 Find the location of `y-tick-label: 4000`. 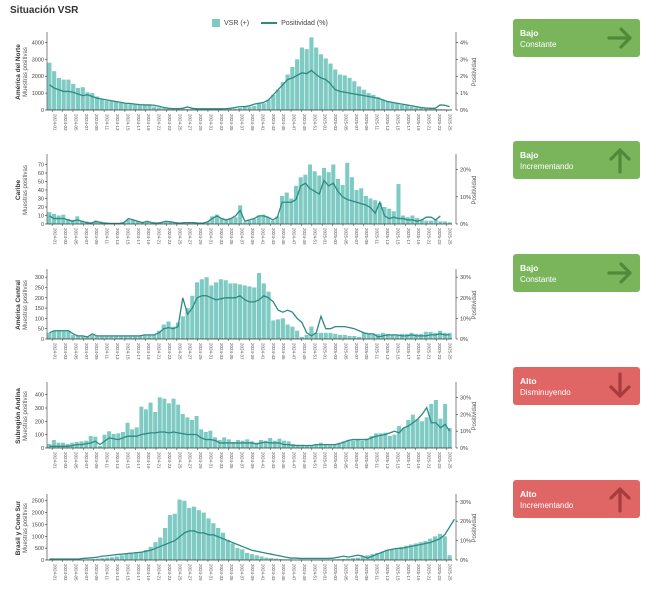

y-tick-label: 4000 is located at coordinates (38, 43).